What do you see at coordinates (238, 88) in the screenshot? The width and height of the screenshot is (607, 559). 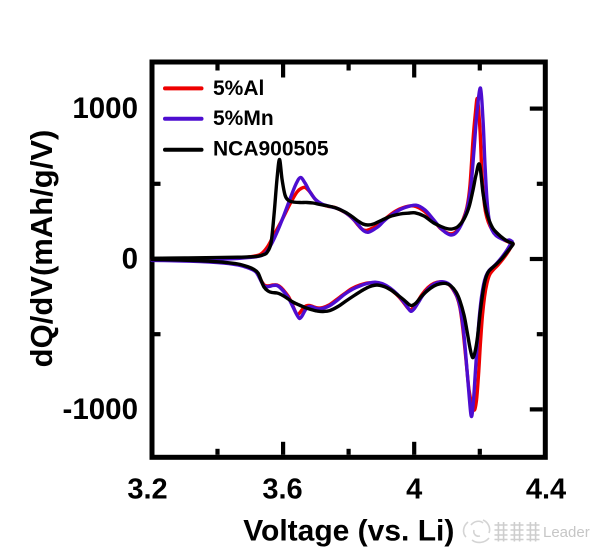 I see `svg-text: 5%Al` at bounding box center [238, 88].